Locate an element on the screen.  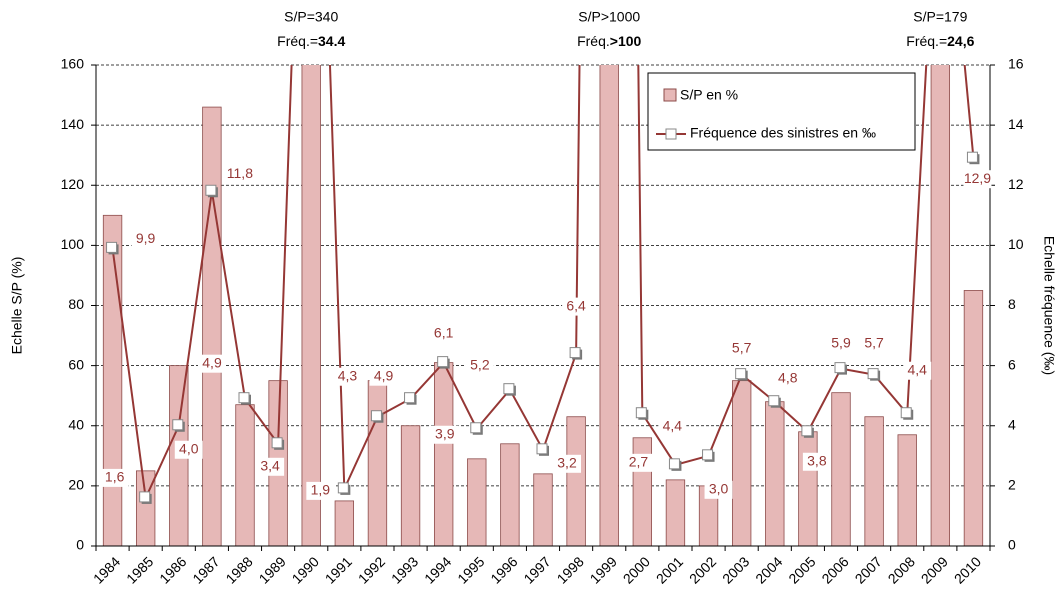
data-label: 4,4 is located at coordinates (673, 425).